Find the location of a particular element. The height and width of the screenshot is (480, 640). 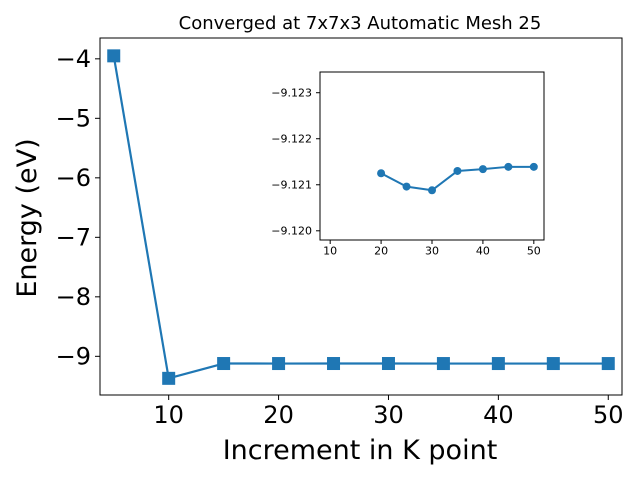

y-tick-label: −6 is located at coordinates (73, 178).